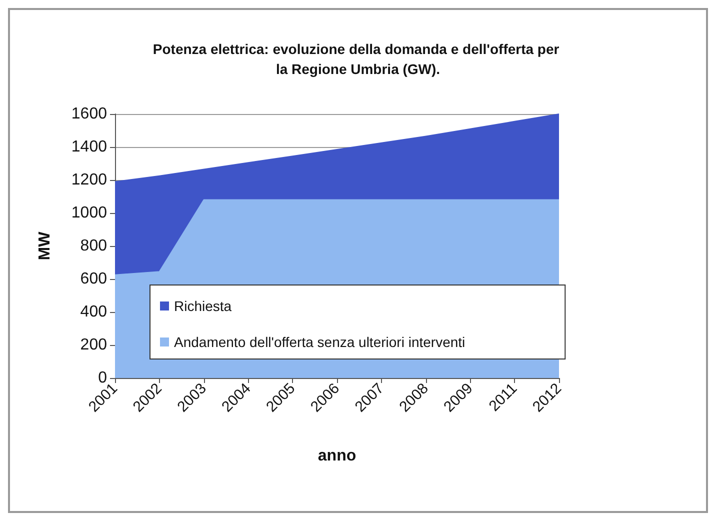  Describe the element at coordinates (94, 345) in the screenshot. I see `y-tick-label: 200` at that location.